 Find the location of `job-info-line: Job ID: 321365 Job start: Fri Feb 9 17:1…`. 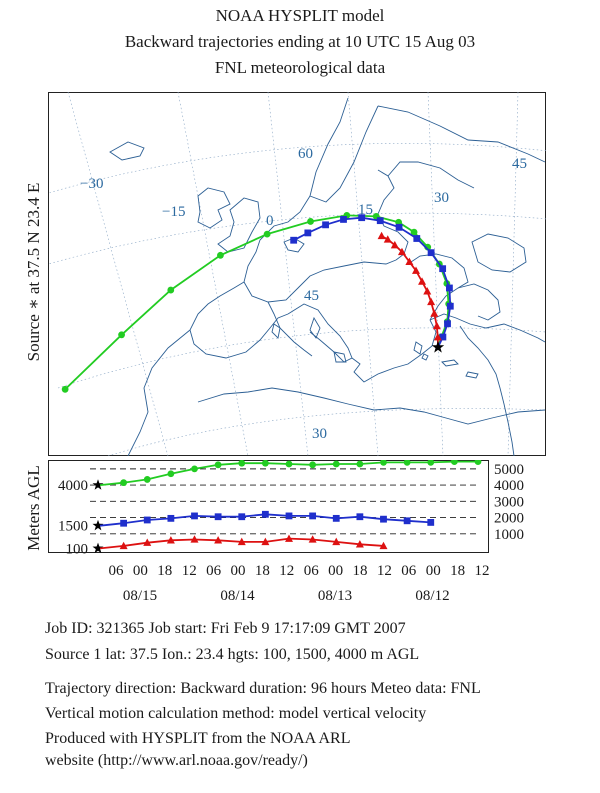

job-info-line: Job ID: 321365 Job start: Fri Feb 9 17:1… is located at coordinates (225, 628).